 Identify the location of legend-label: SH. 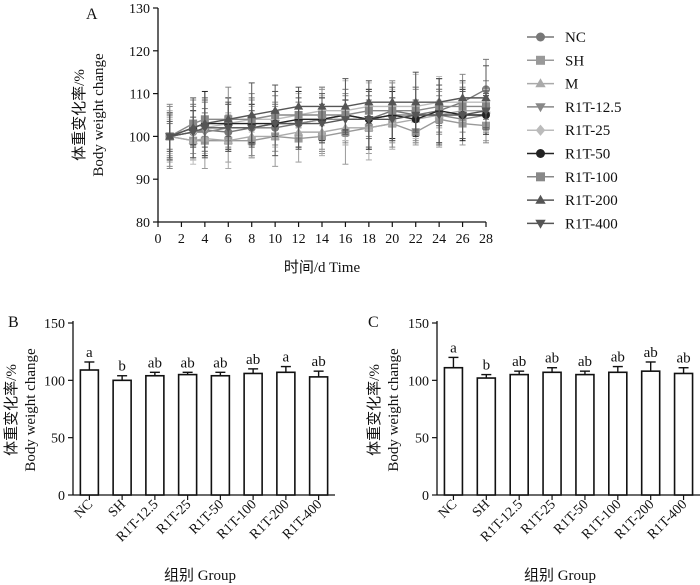
(574, 61).